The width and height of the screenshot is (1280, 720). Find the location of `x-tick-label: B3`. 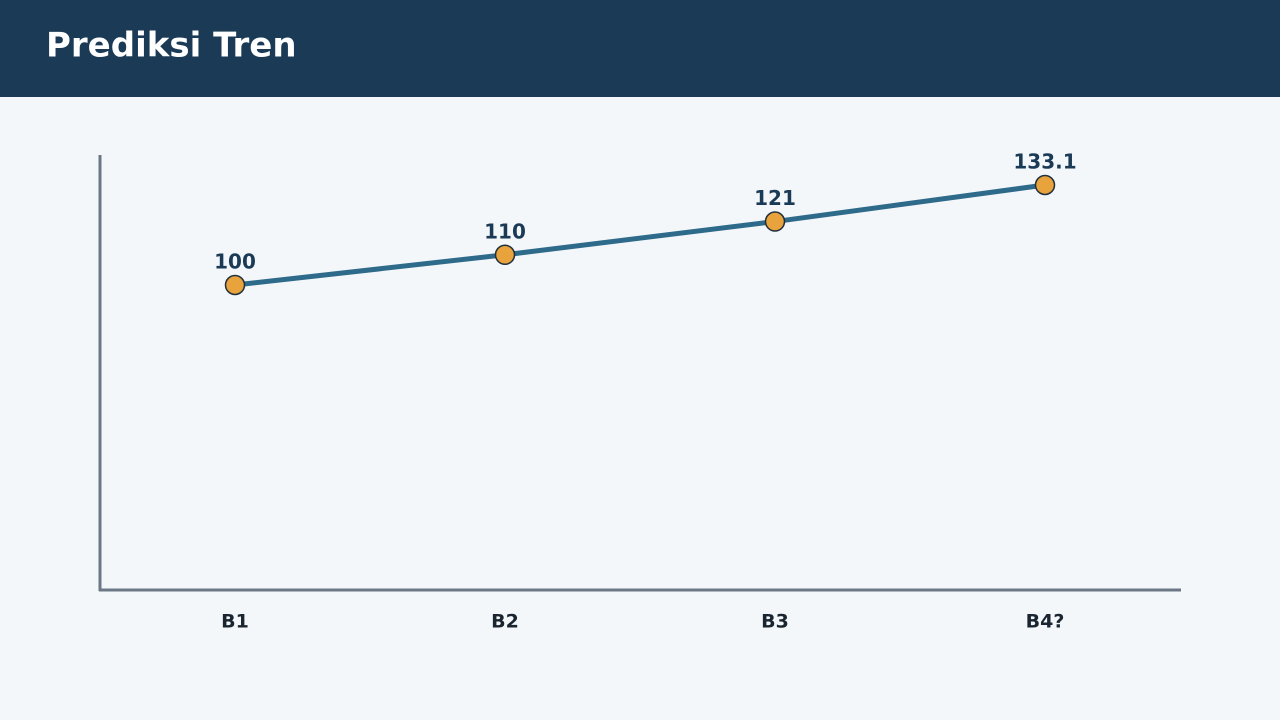

x-tick-label: B3 is located at coordinates (775, 622).